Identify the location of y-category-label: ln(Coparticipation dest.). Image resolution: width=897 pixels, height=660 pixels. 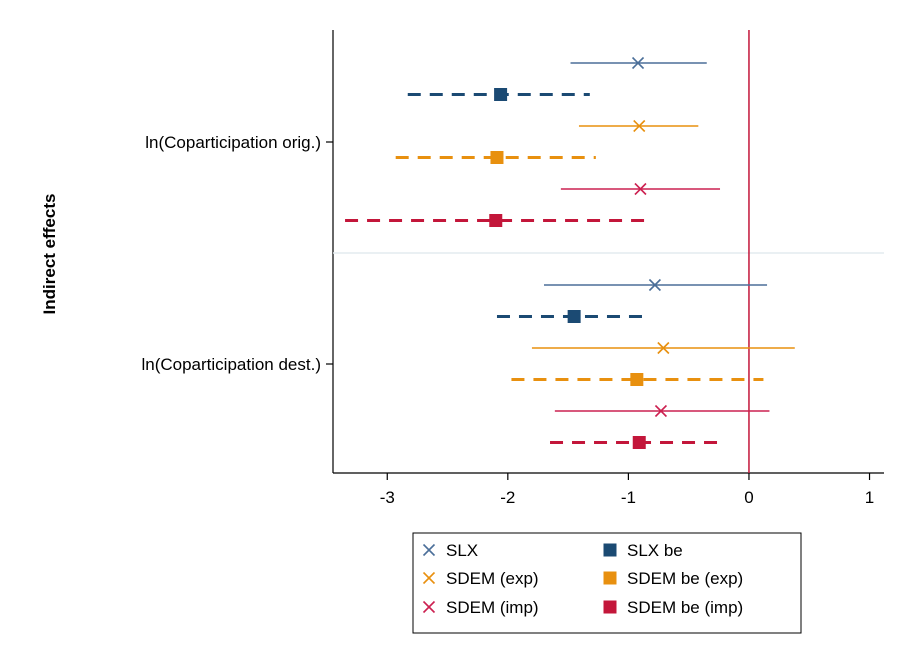
(231, 364).